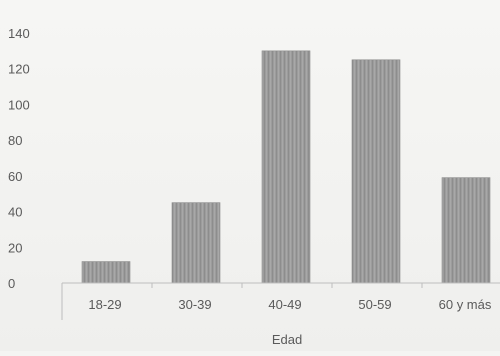 The height and width of the screenshot is (356, 500). Describe the element at coordinates (19, 104) in the screenshot. I see `y-tick-label: 100` at that location.